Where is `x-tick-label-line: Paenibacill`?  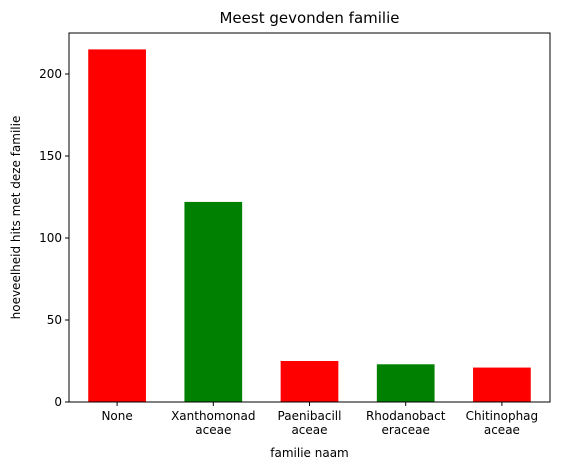
x-tick-label-line: Paenibacill is located at coordinates (310, 416).